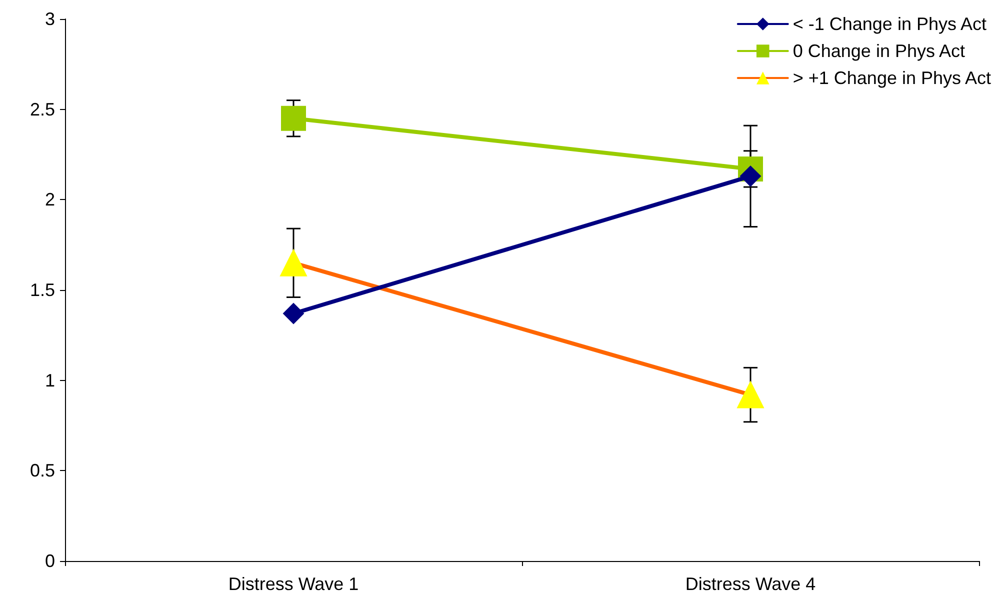  Describe the element at coordinates (750, 584) in the screenshot. I see `x-tick-label: Distress Wave 4` at that location.